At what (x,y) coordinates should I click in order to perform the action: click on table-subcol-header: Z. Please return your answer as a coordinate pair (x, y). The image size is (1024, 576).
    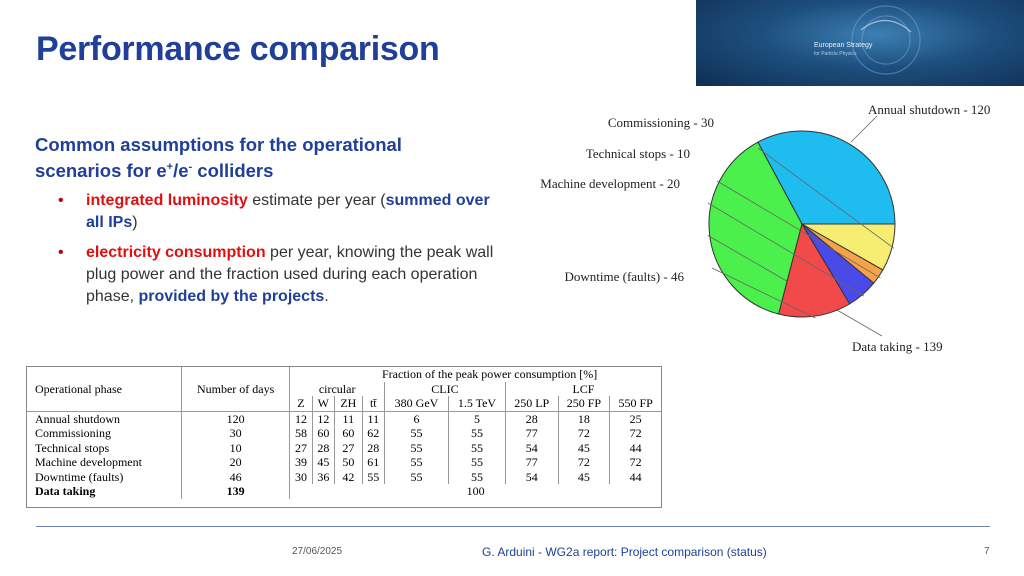
    Looking at the image, I should click on (301, 404).